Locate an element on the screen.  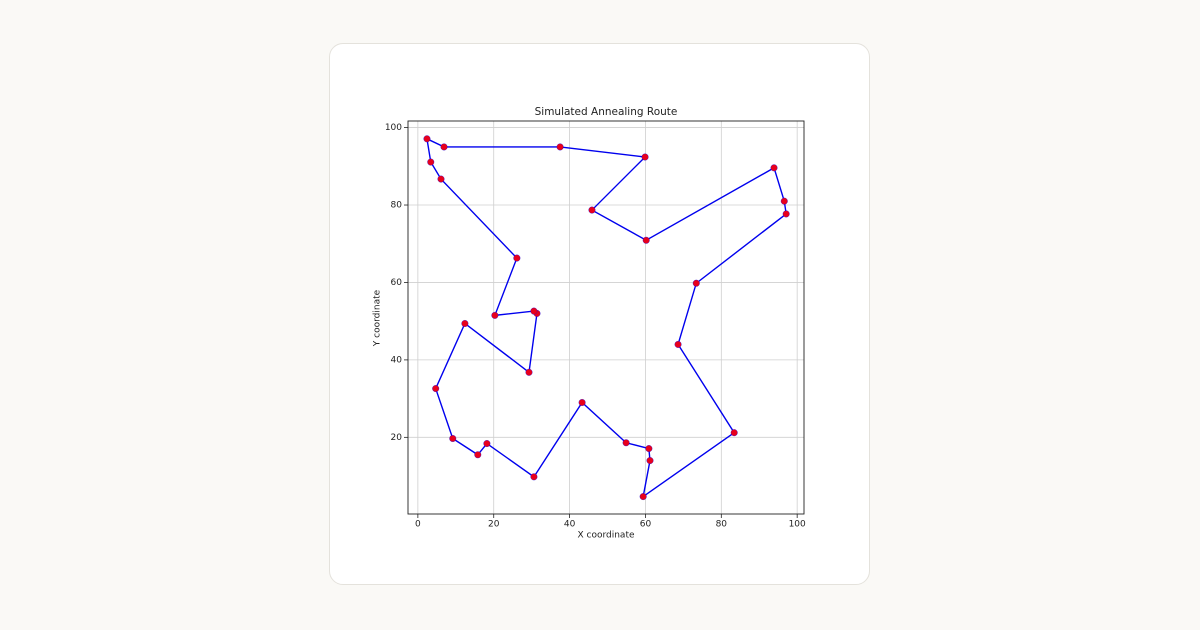
x-tick-label: 100 is located at coordinates (797, 525).